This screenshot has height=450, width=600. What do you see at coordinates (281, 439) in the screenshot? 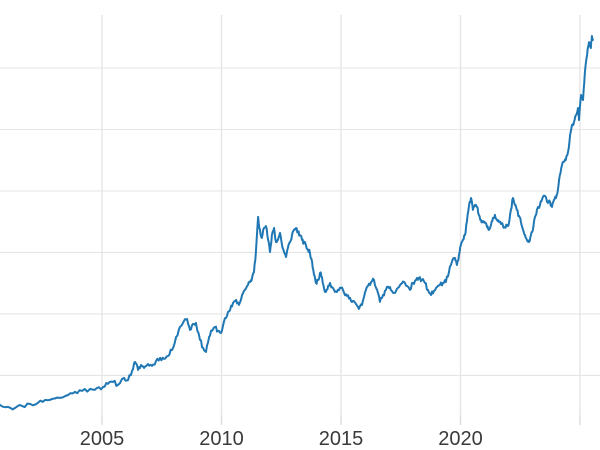
I see `x-axis-tick-labels: 2005 2010 2015 2020` at bounding box center [281, 439].